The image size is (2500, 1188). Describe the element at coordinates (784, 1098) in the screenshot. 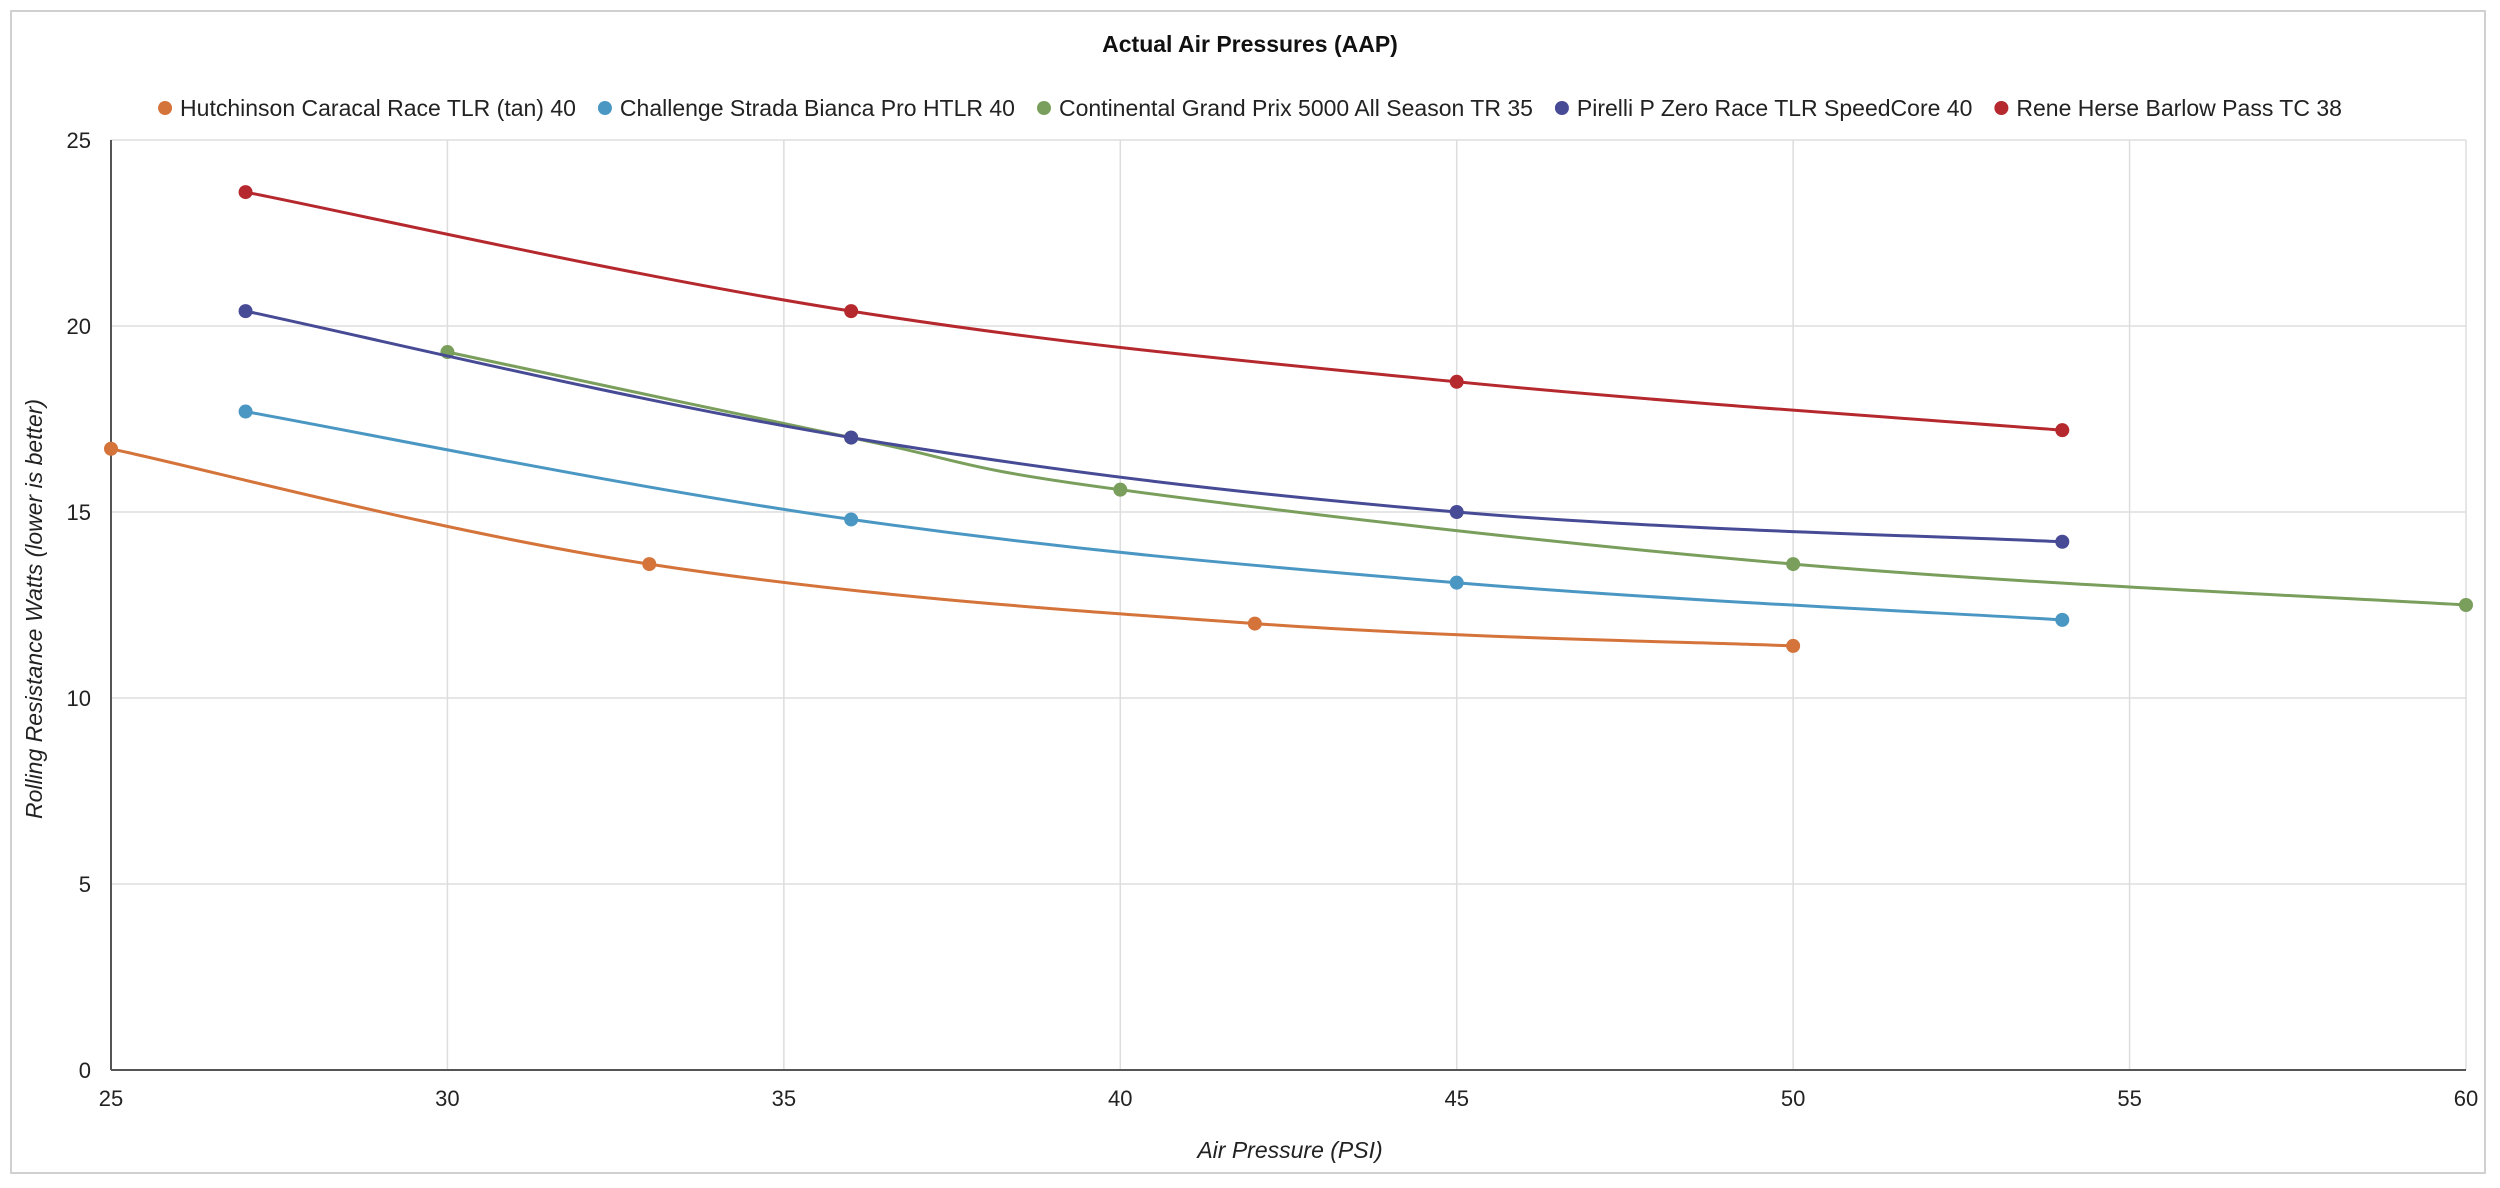

I see `x-tick-label: 35` at that location.